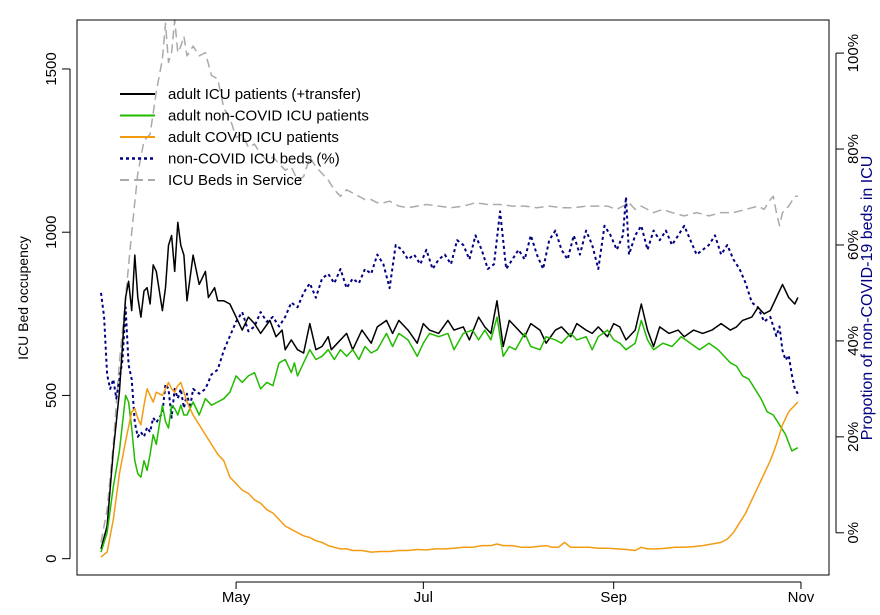 This screenshot has width=880, height=615. I want to click on y2-axis-label: Propotion of non-COVID-19 beds in ICU, so click(867, 298).